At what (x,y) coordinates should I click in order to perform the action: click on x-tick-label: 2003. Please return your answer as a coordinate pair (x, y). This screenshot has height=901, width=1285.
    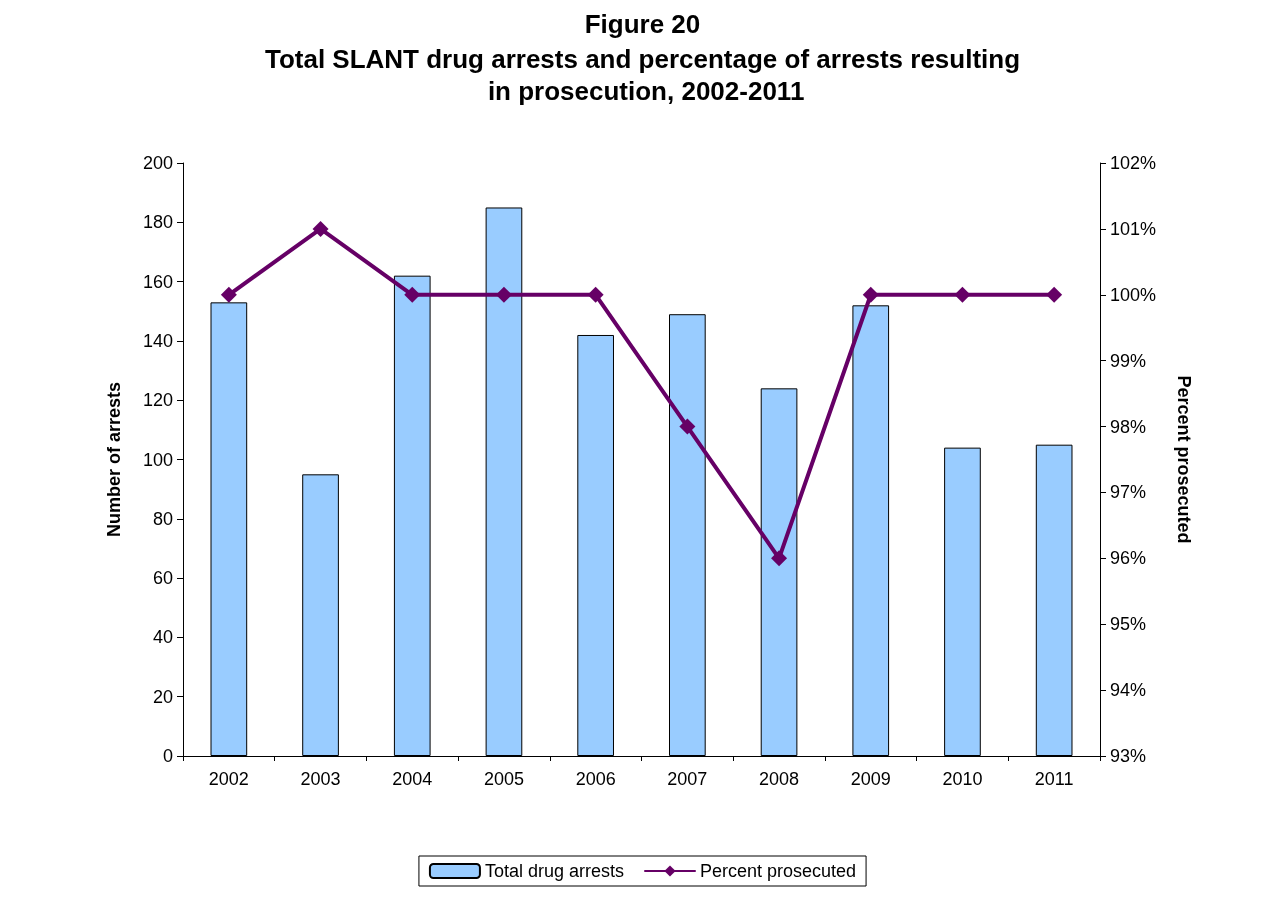
    Looking at the image, I should click on (320, 779).